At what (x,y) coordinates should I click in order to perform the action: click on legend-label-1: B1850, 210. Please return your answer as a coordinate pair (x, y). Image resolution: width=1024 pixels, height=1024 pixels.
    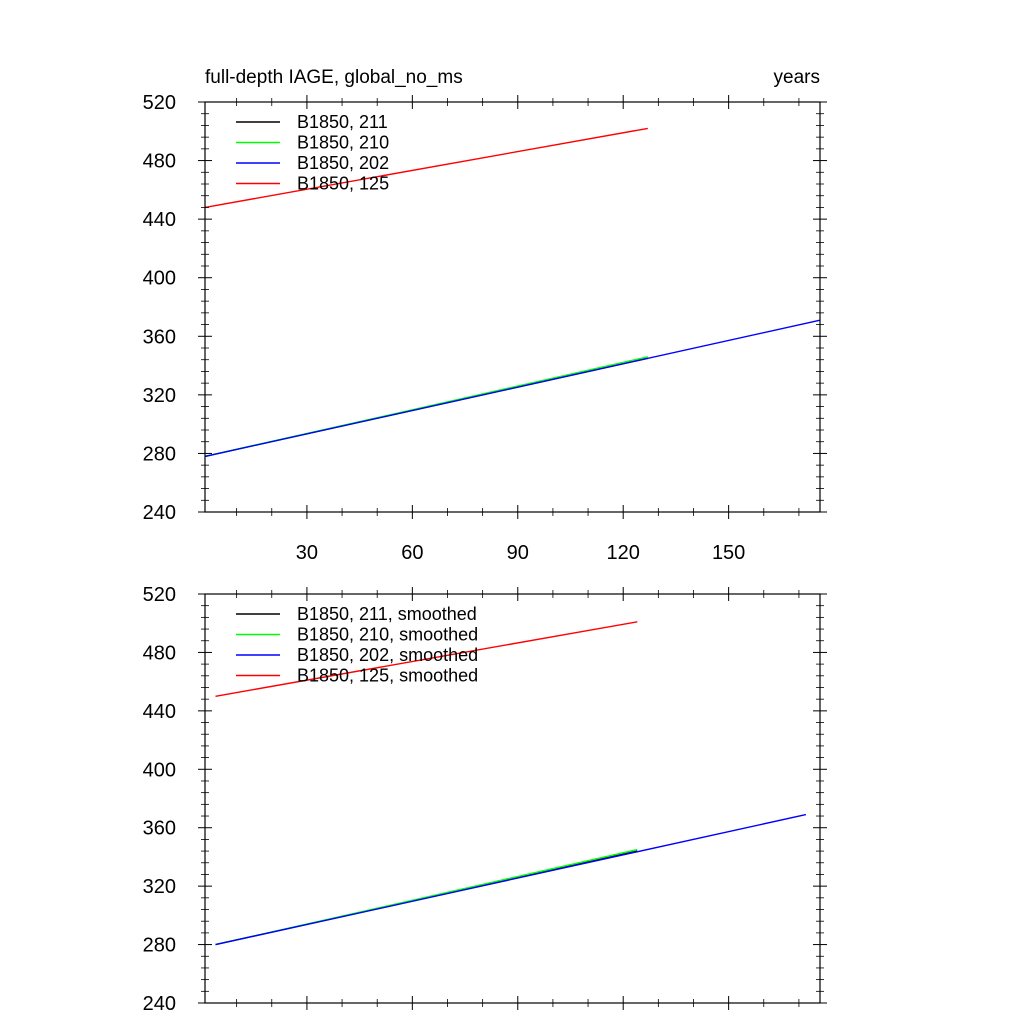
    Looking at the image, I should click on (343, 143).